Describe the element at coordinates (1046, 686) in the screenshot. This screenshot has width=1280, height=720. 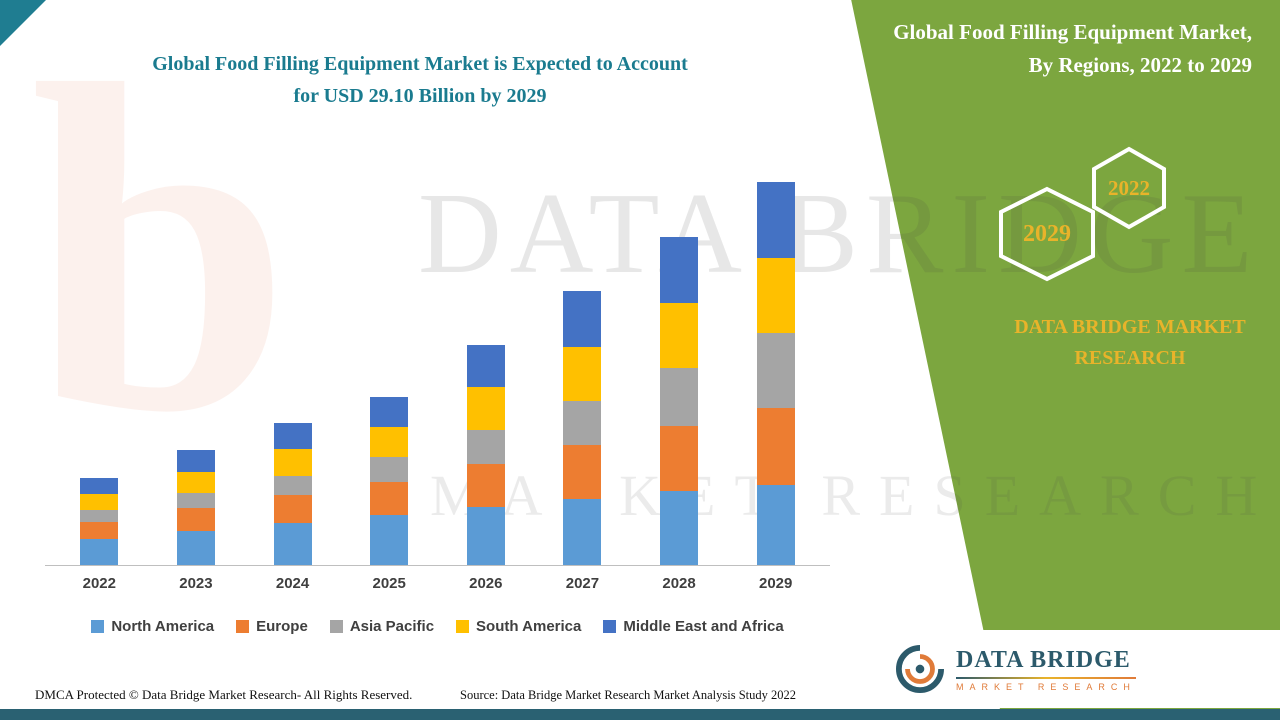
I see `databridge-logo-subtext: MARKET RESEARCH` at that location.